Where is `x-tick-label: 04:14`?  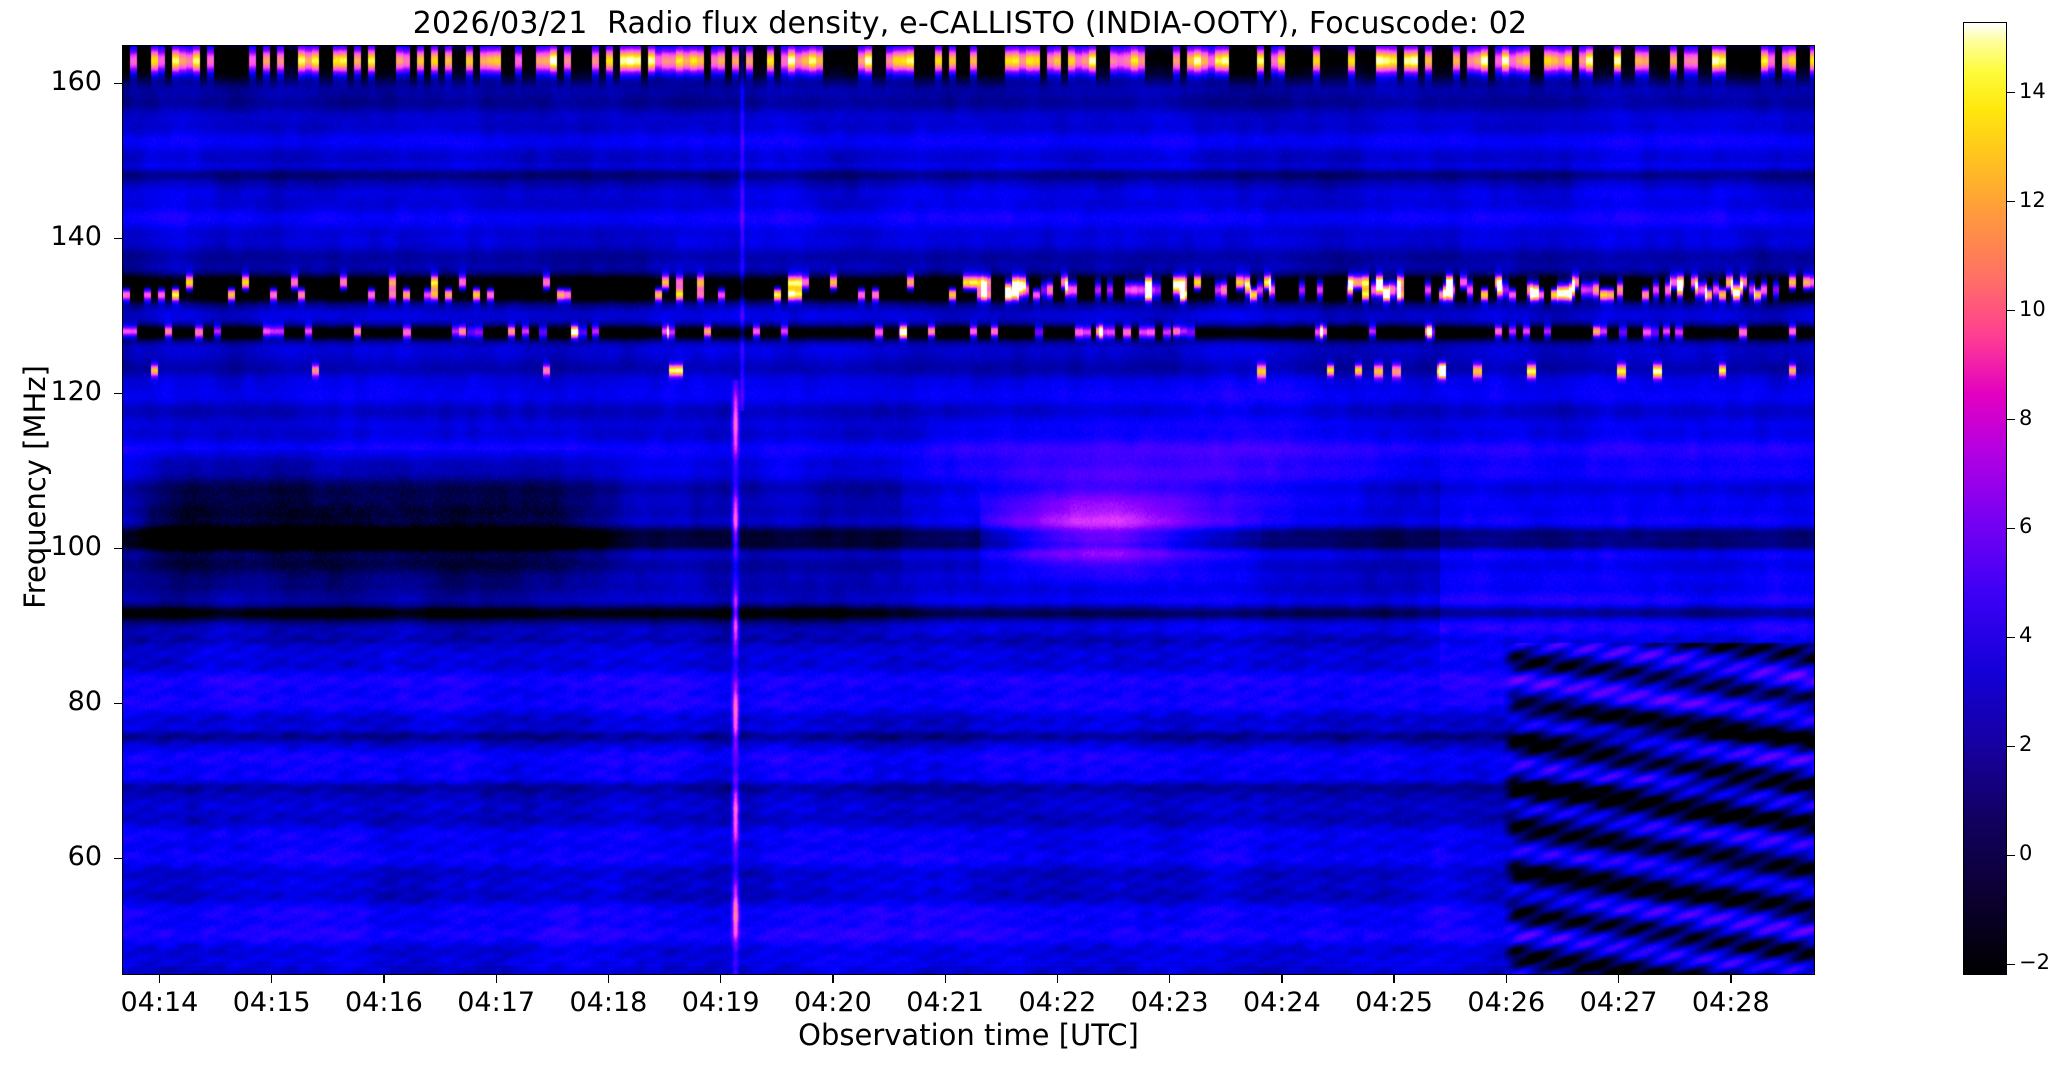
x-tick-label: 04:14 is located at coordinates (159, 1002).